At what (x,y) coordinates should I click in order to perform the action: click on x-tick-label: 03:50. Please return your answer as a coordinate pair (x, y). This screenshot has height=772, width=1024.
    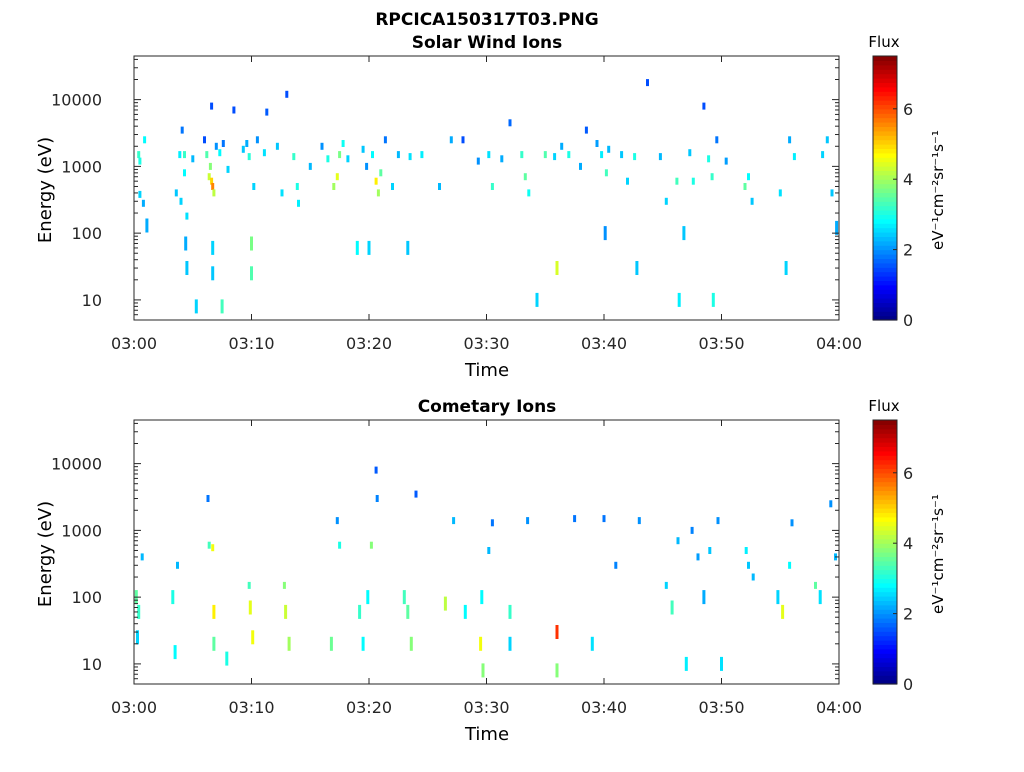
    Looking at the image, I should click on (721, 707).